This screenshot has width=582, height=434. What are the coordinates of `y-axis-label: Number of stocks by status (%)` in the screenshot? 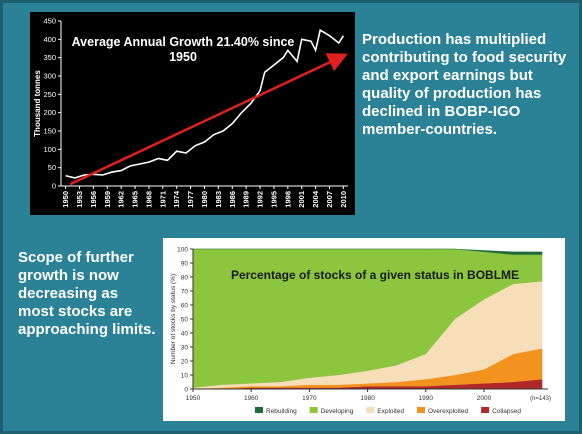 It's located at (173, 319).